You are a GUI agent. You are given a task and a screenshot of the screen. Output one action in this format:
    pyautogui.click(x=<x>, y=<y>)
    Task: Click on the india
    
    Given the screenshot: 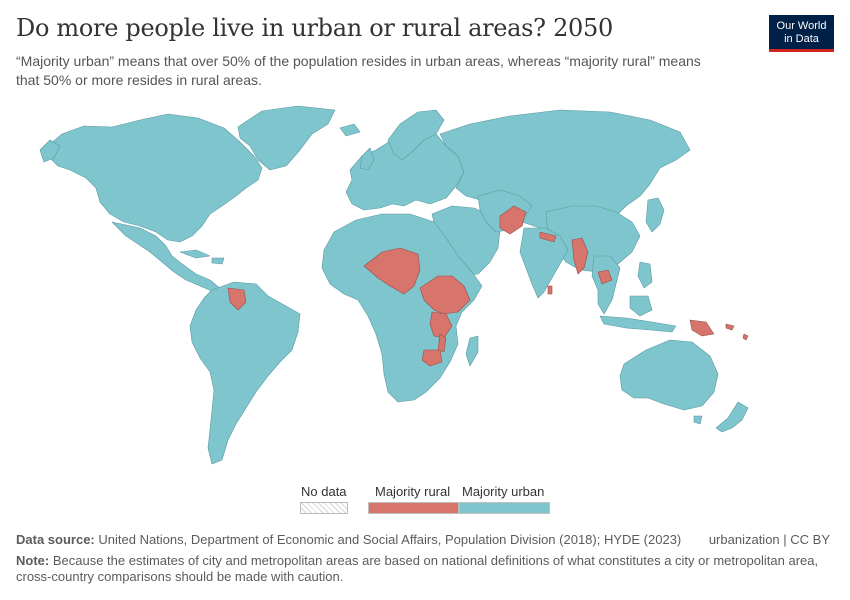 What is the action you would take?
    pyautogui.click(x=544, y=263)
    